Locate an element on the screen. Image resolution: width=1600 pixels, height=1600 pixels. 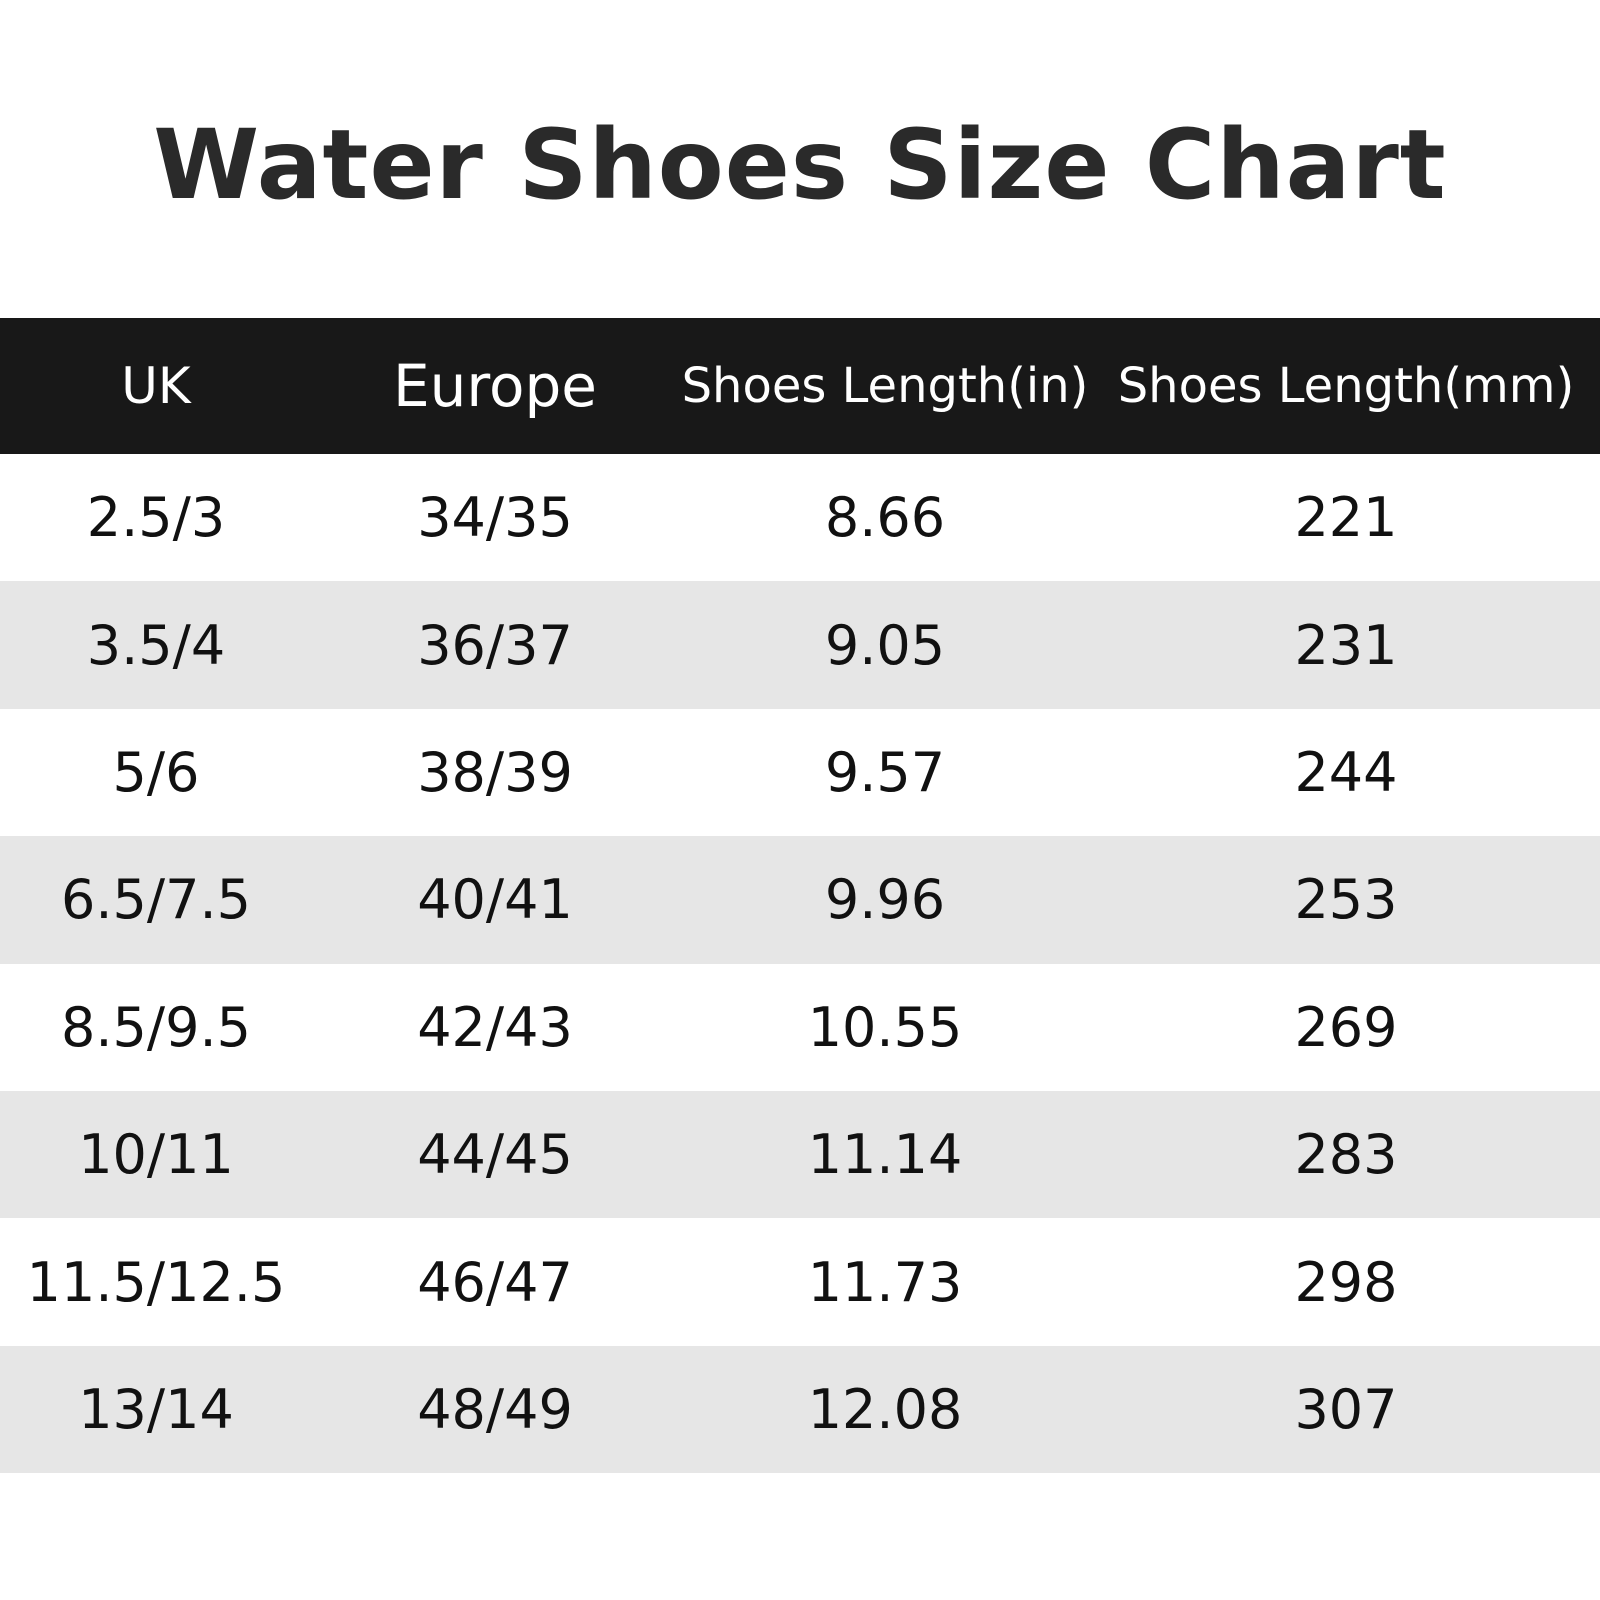
cell-length-in: 8.66 is located at coordinates (885, 518).